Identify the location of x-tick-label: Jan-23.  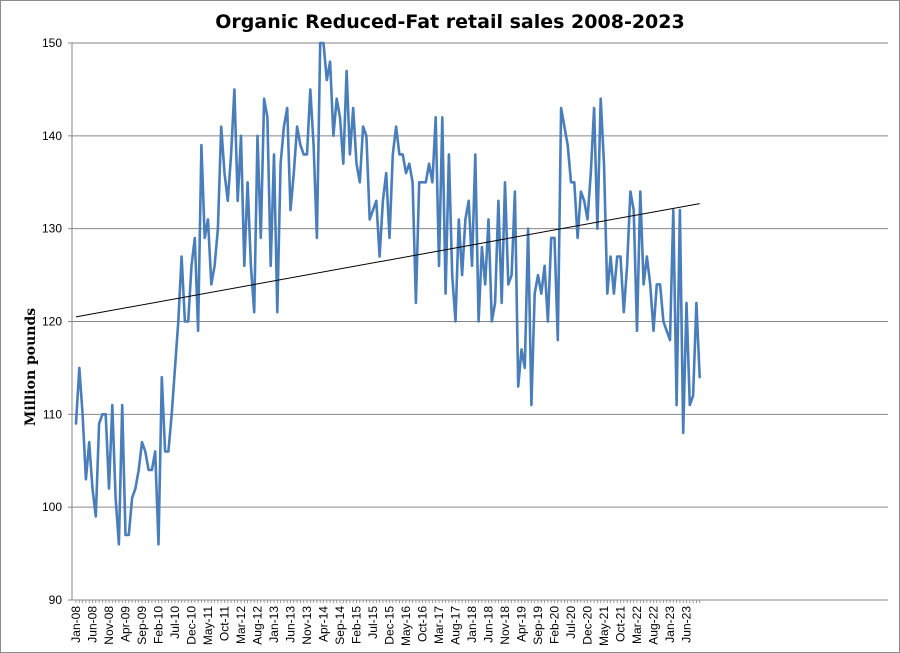
(670, 624).